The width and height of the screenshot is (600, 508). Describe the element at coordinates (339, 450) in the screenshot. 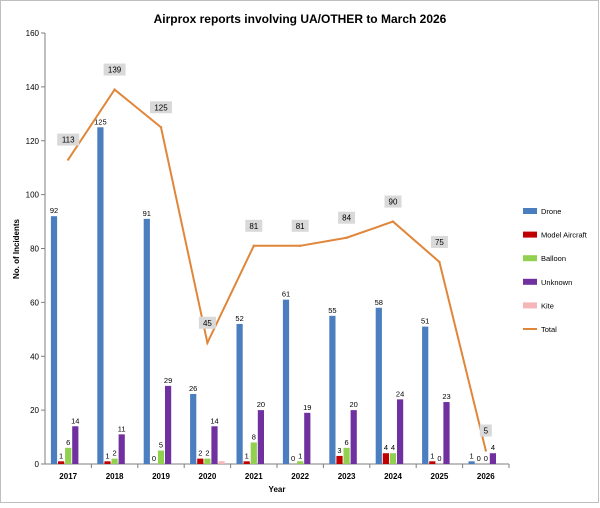

I see `bar-data-label: 3` at that location.